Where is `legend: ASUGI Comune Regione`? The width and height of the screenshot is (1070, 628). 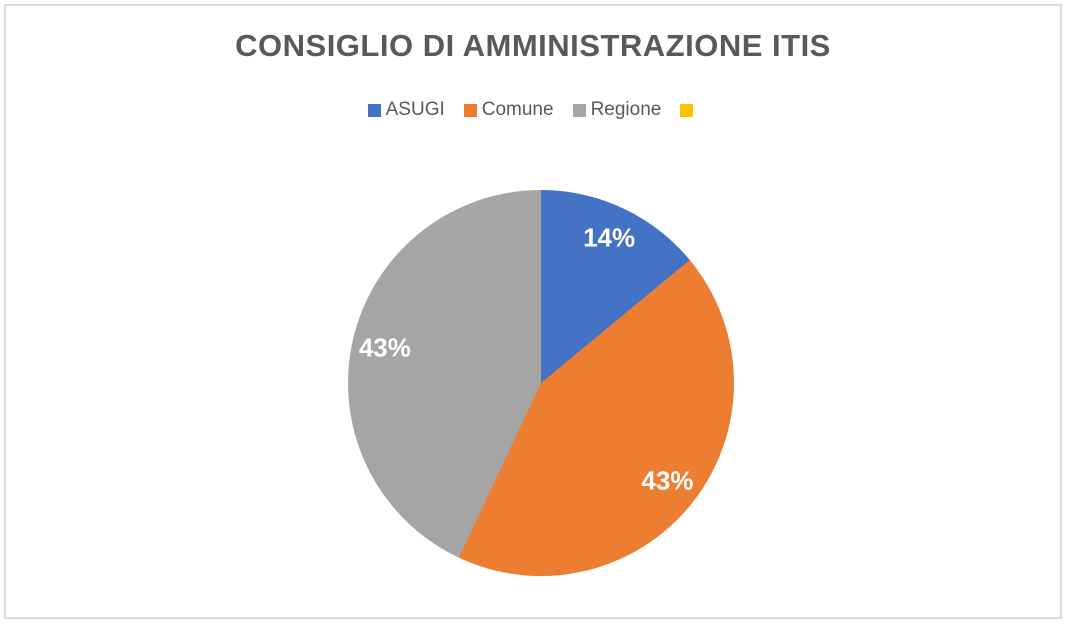
legend: ASUGI Comune Regione is located at coordinates (533, 110).